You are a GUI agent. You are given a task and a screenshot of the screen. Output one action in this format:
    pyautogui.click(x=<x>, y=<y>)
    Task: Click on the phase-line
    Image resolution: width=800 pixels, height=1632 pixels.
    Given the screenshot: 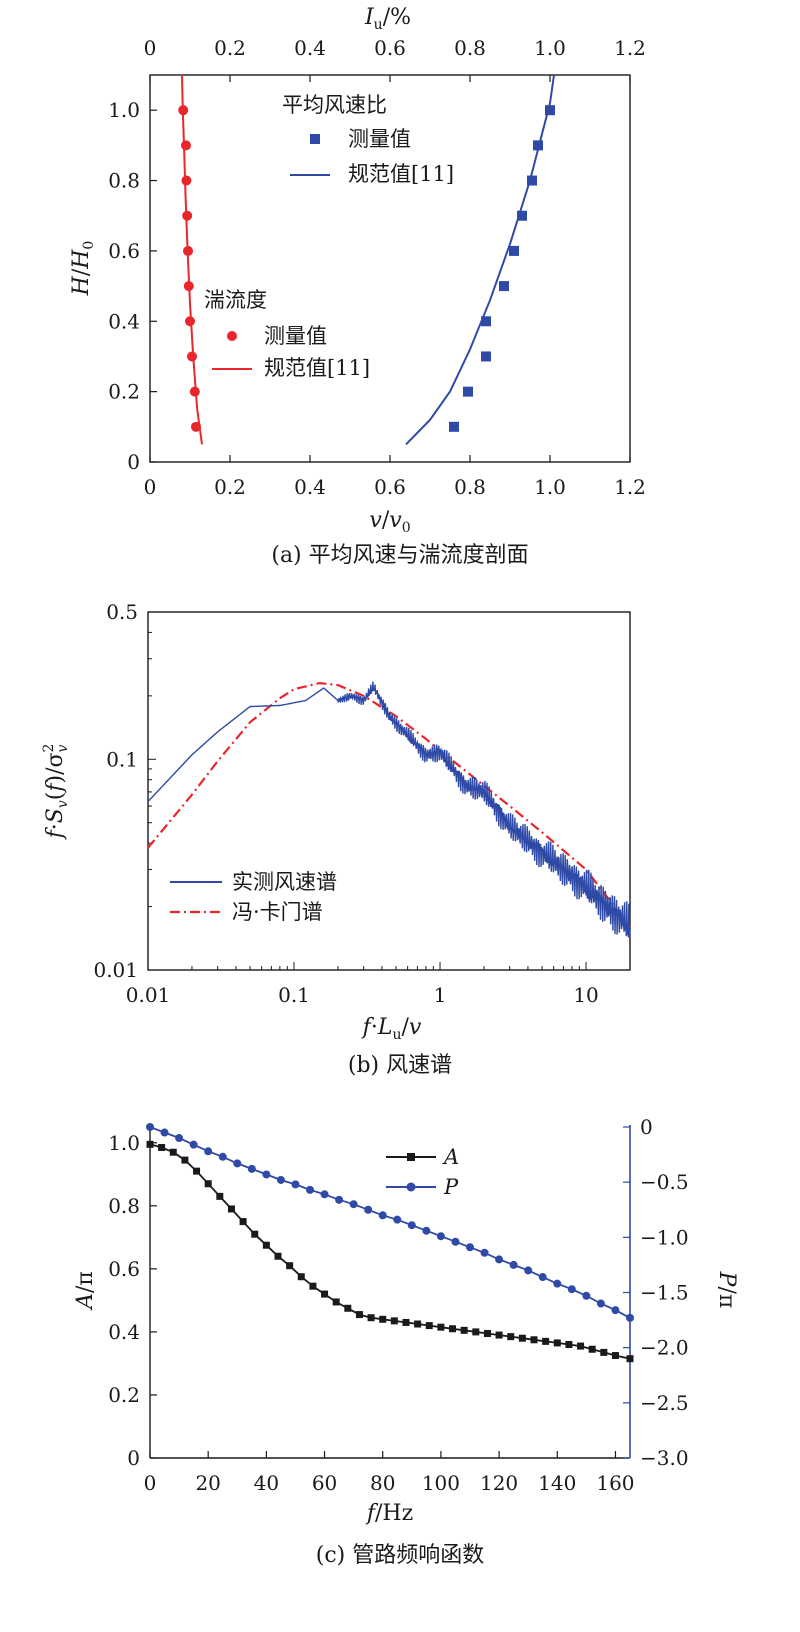 What is the action you would take?
    pyautogui.click(x=390, y=1222)
    